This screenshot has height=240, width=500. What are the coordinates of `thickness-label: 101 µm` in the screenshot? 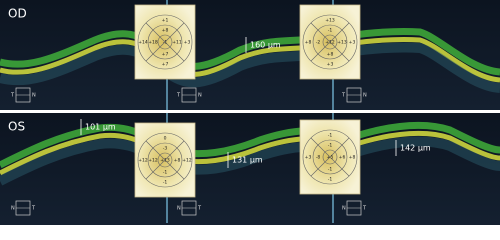 It's located at (100, 127).